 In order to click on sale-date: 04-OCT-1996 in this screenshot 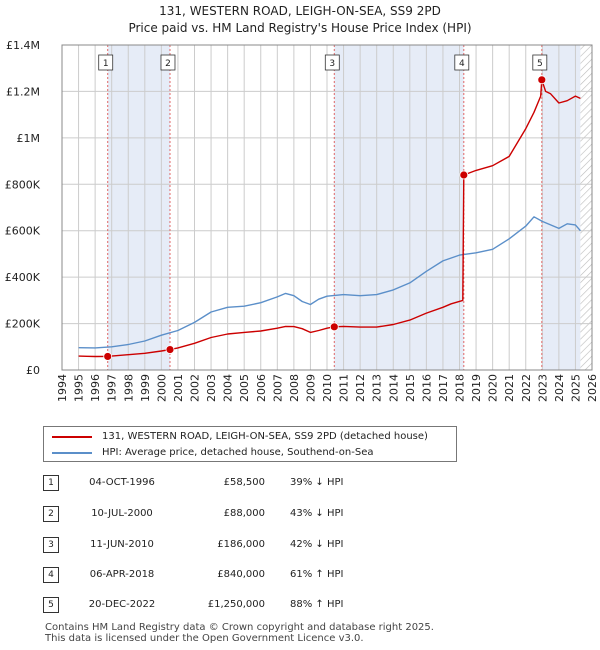, I will do `click(122, 482)`.